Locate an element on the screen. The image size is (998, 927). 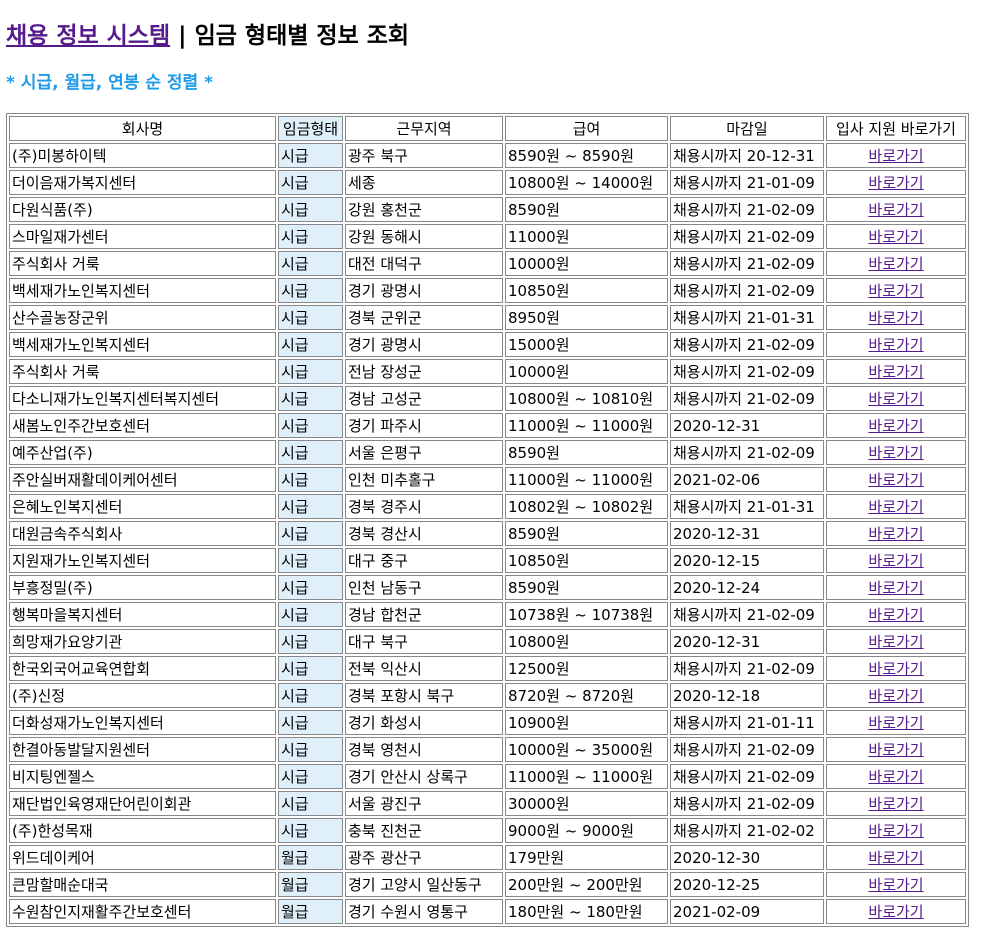
table-row: 예주산업(주) 시급 서울 은평구 8590원 채용시까지 21-02-09 바로가기 is located at coordinates (487, 452).